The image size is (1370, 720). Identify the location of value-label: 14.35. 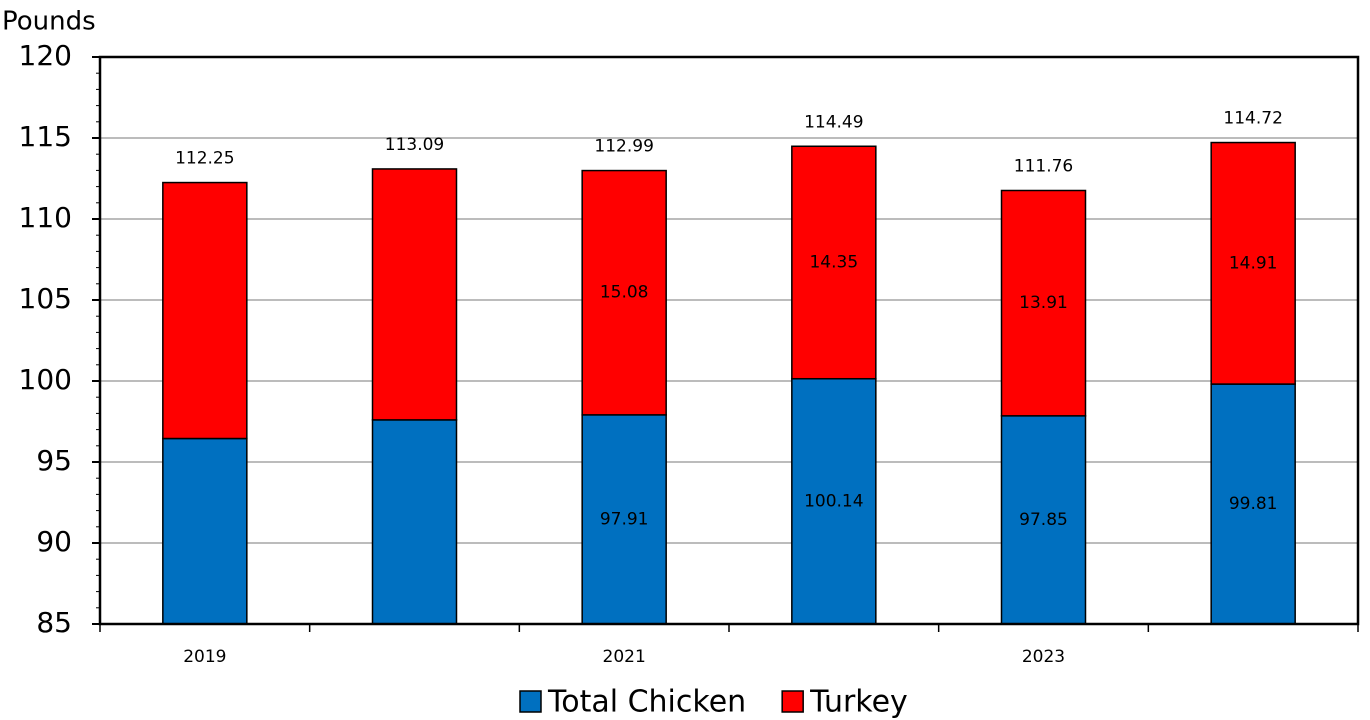
(833, 262).